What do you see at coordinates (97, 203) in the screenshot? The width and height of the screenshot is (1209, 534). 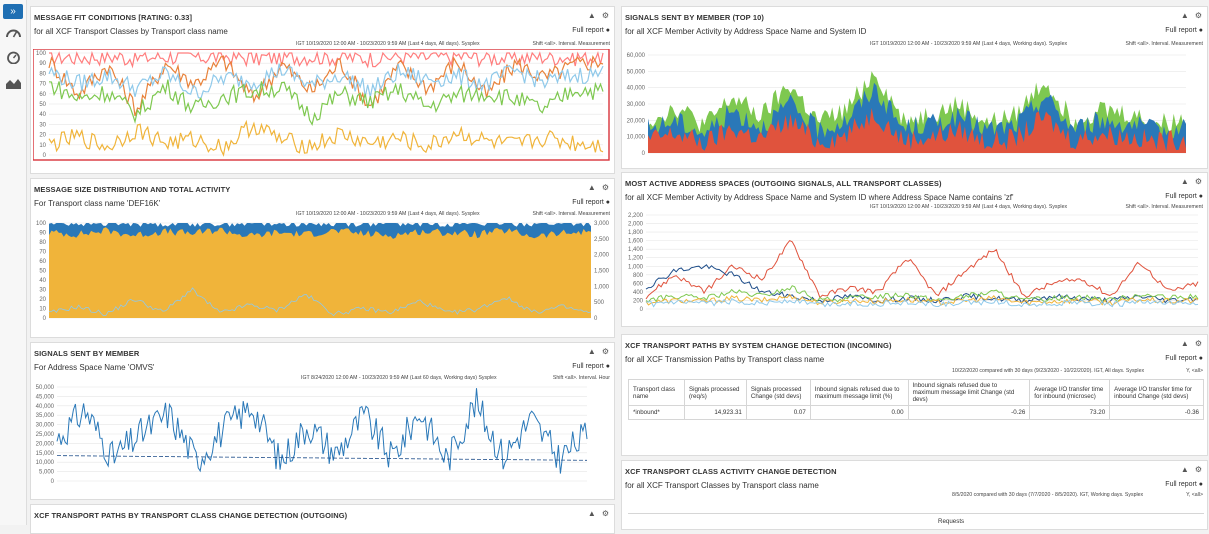 I see `panel-subtitle: For Transport class name 'DEF16K'` at bounding box center [97, 203].